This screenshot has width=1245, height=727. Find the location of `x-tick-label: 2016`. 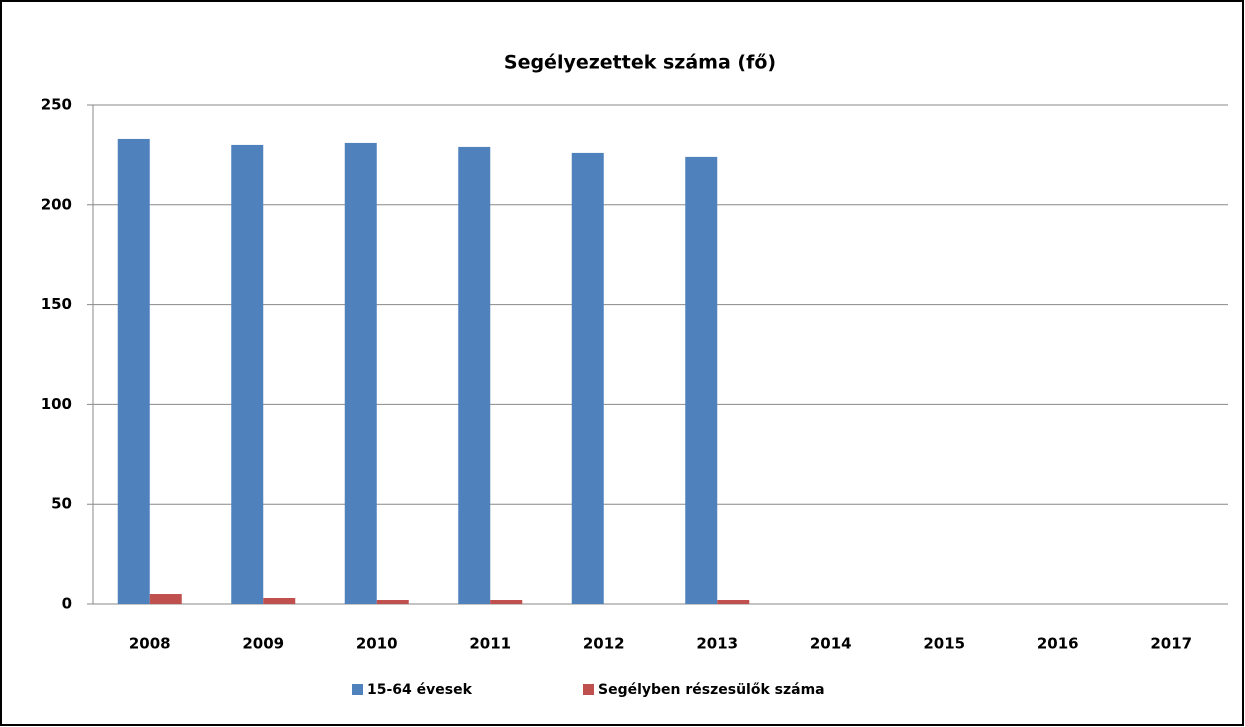

x-tick-label: 2016 is located at coordinates (1058, 644).